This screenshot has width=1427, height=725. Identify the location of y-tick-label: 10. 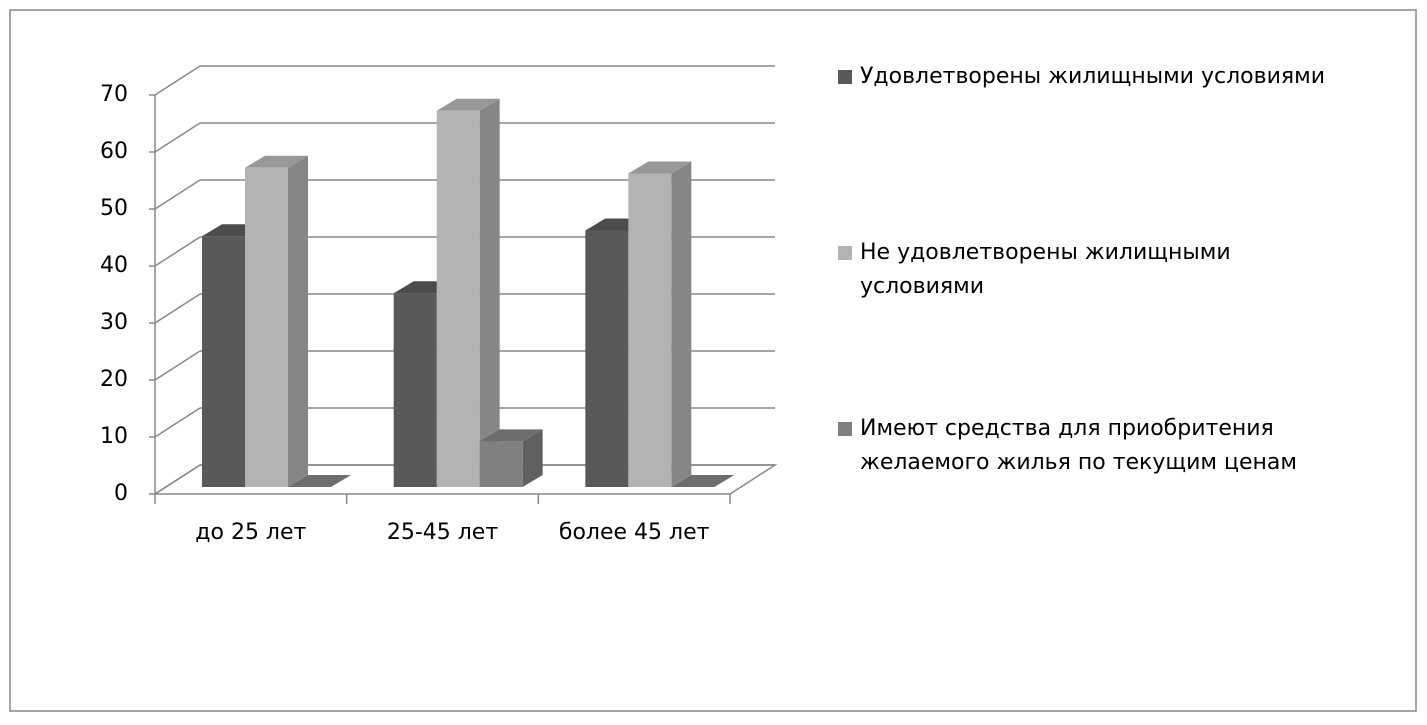
(114, 436).